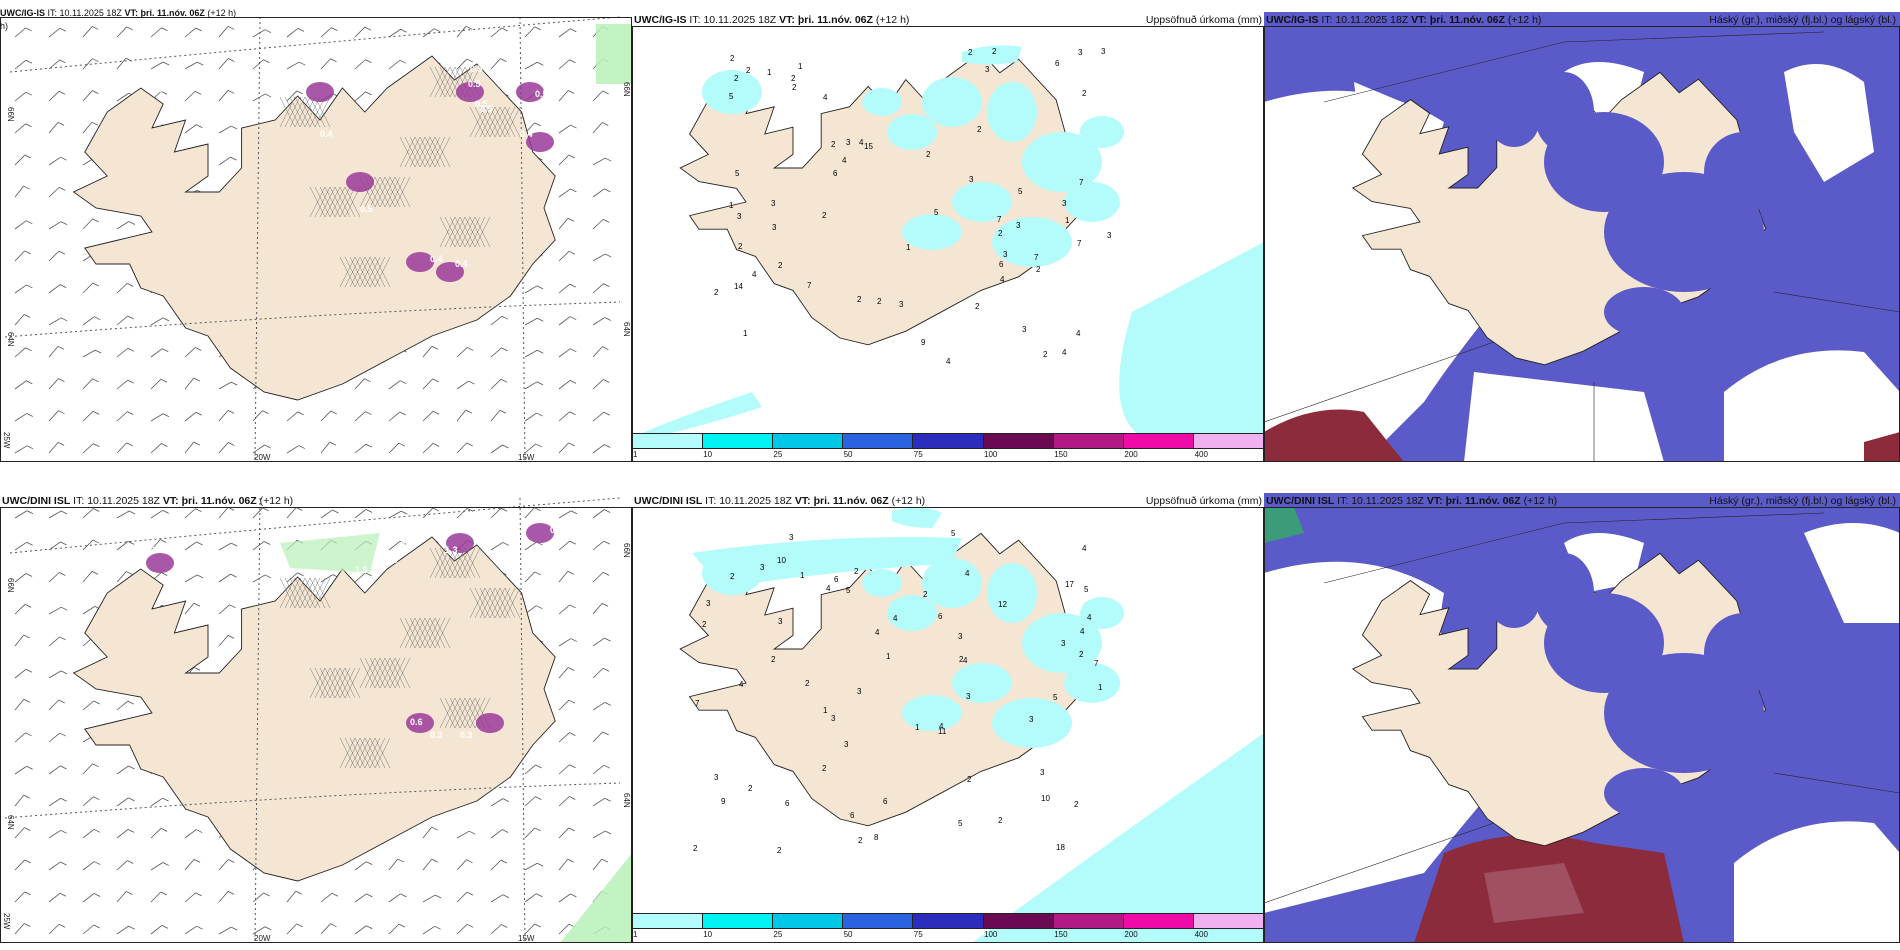 Image resolution: width=1900 pixels, height=950 pixels. Describe the element at coordinates (10, 339) in the screenshot. I see `lat-label-bottom: 64N` at that location.